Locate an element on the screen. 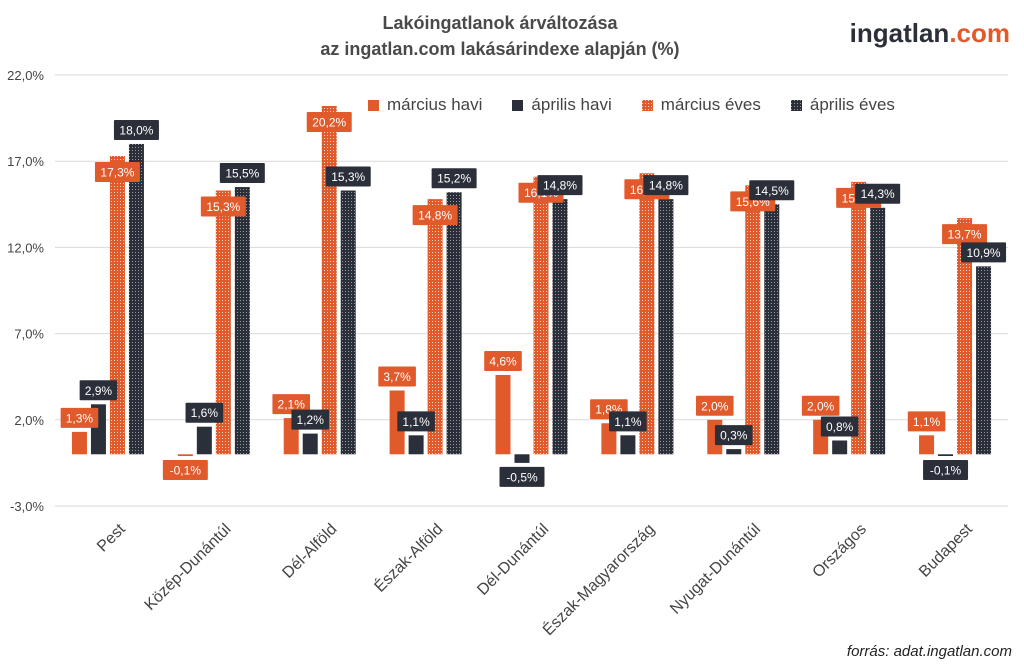 The width and height of the screenshot is (1024, 672). data-label: 14,3% is located at coordinates (878, 194).